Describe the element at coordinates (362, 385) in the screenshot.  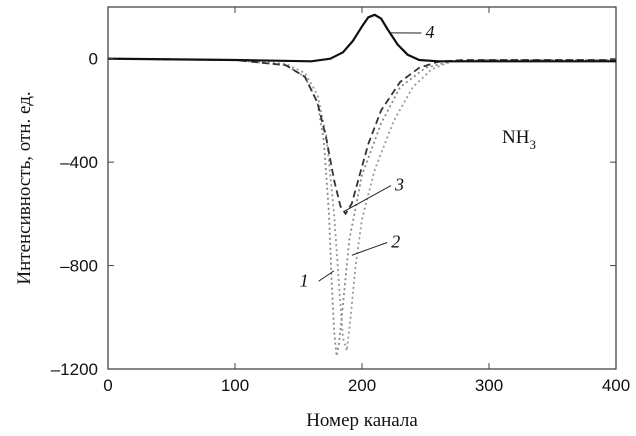
I see `x-tick-label: 200` at that location.